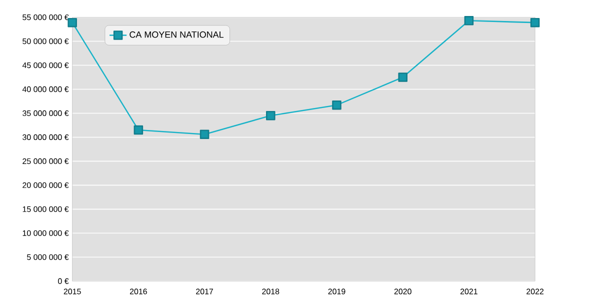 The width and height of the screenshot is (600, 308). I want to click on legend-label: CA MOYEN NATIONAL, so click(177, 34).